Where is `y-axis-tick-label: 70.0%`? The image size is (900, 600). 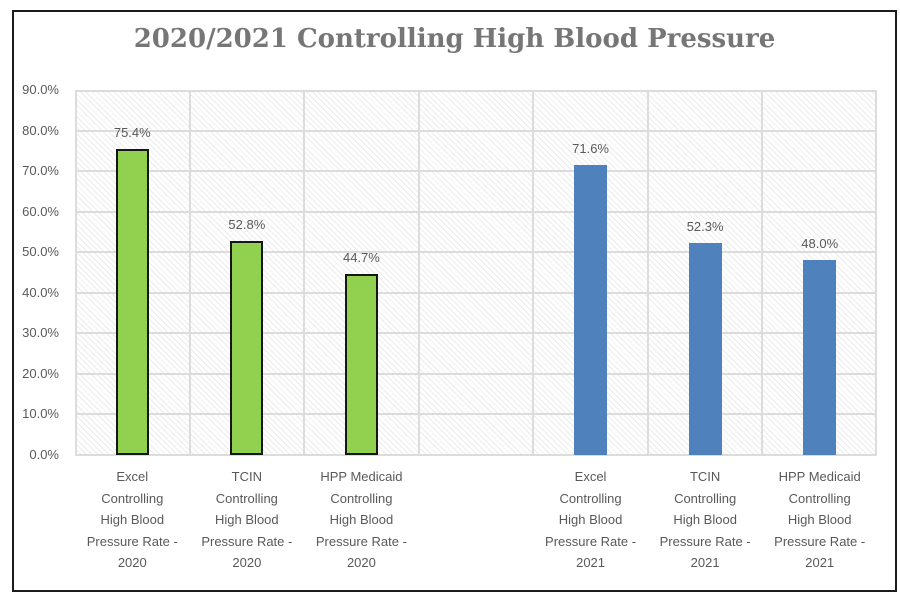
y-axis-tick-label: 70.0% is located at coordinates (40, 171).